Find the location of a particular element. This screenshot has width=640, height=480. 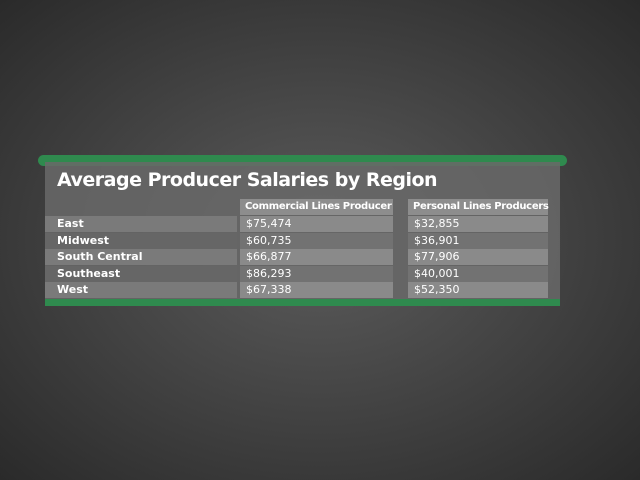

table-cell: $60,735 is located at coordinates (316, 240).